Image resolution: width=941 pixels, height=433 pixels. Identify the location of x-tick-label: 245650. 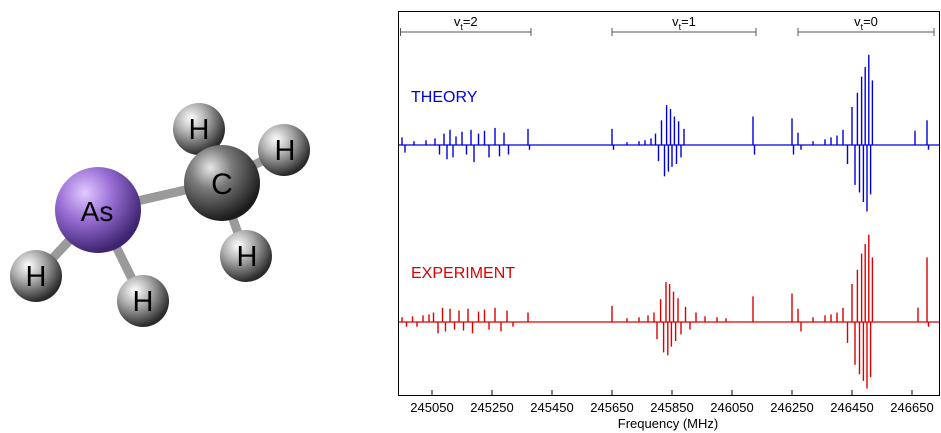
(611, 407).